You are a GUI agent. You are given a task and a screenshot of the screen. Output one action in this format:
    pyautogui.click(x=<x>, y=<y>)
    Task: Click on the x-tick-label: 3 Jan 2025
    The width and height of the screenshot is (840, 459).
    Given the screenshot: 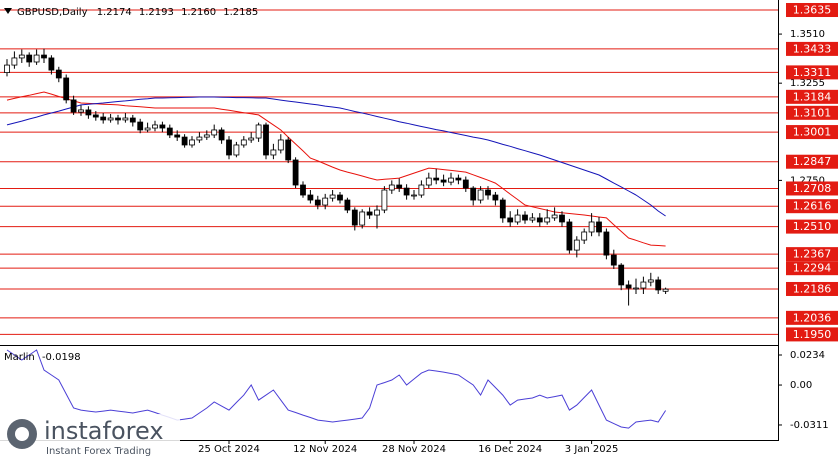 What is the action you would take?
    pyautogui.click(x=592, y=449)
    